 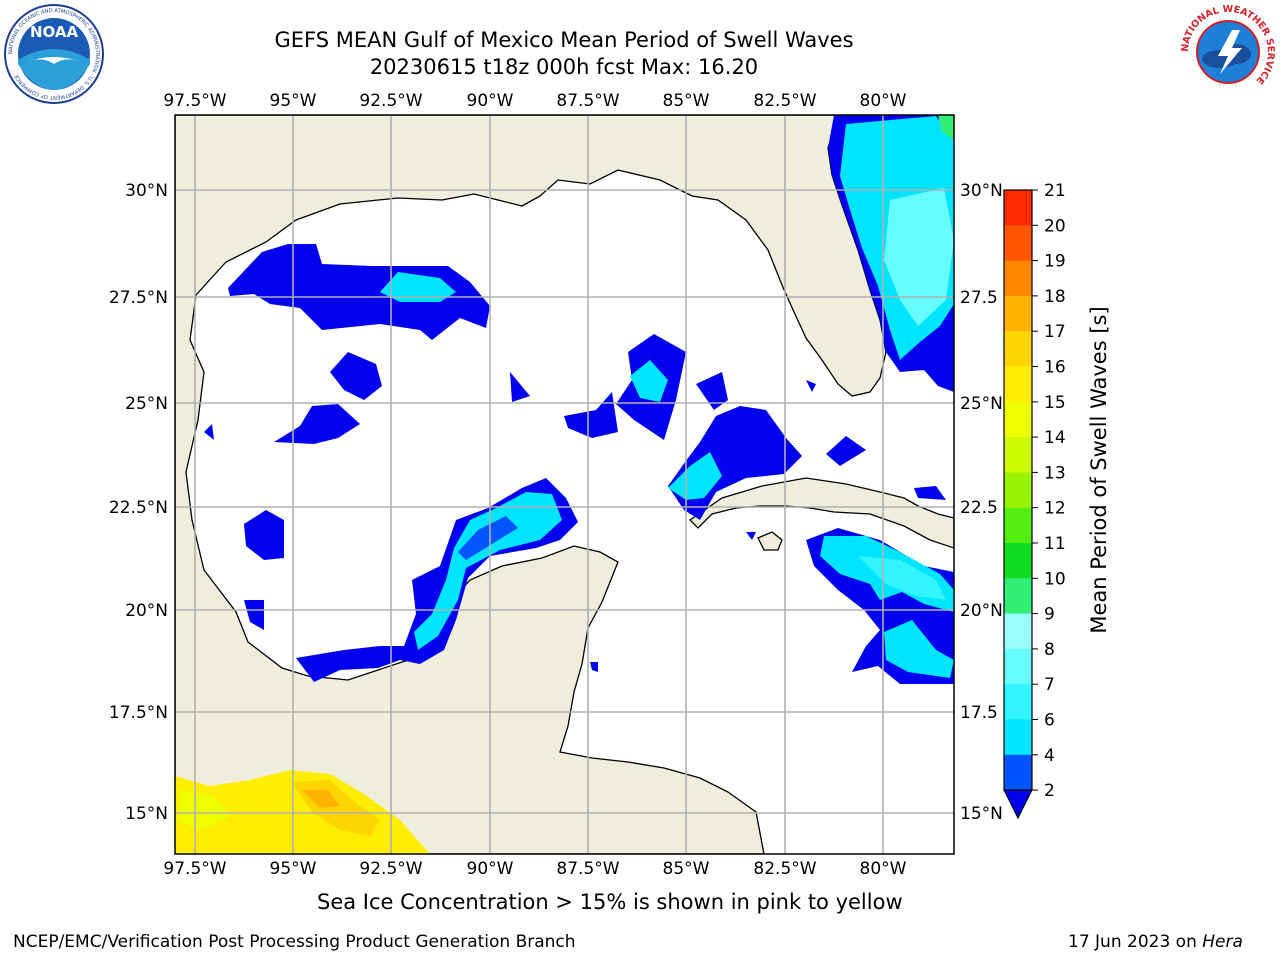 What do you see at coordinates (587, 869) in the screenshot?
I see `lon-tick-bottom: 87.5°W` at bounding box center [587, 869].